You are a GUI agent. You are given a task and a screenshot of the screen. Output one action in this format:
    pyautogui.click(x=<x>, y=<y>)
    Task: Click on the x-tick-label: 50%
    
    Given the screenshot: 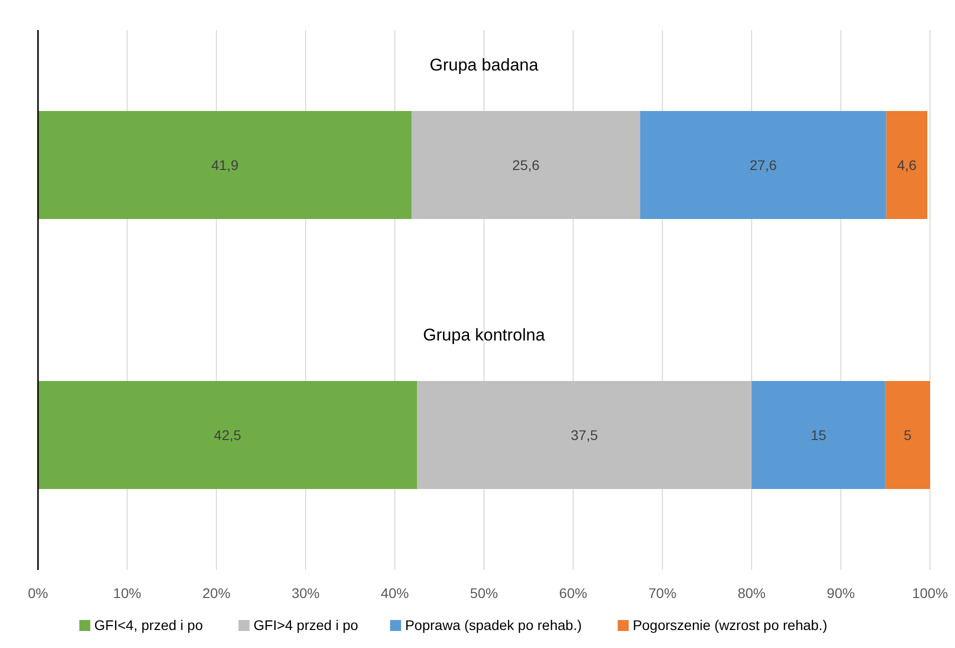 What is the action you would take?
    pyautogui.click(x=484, y=593)
    